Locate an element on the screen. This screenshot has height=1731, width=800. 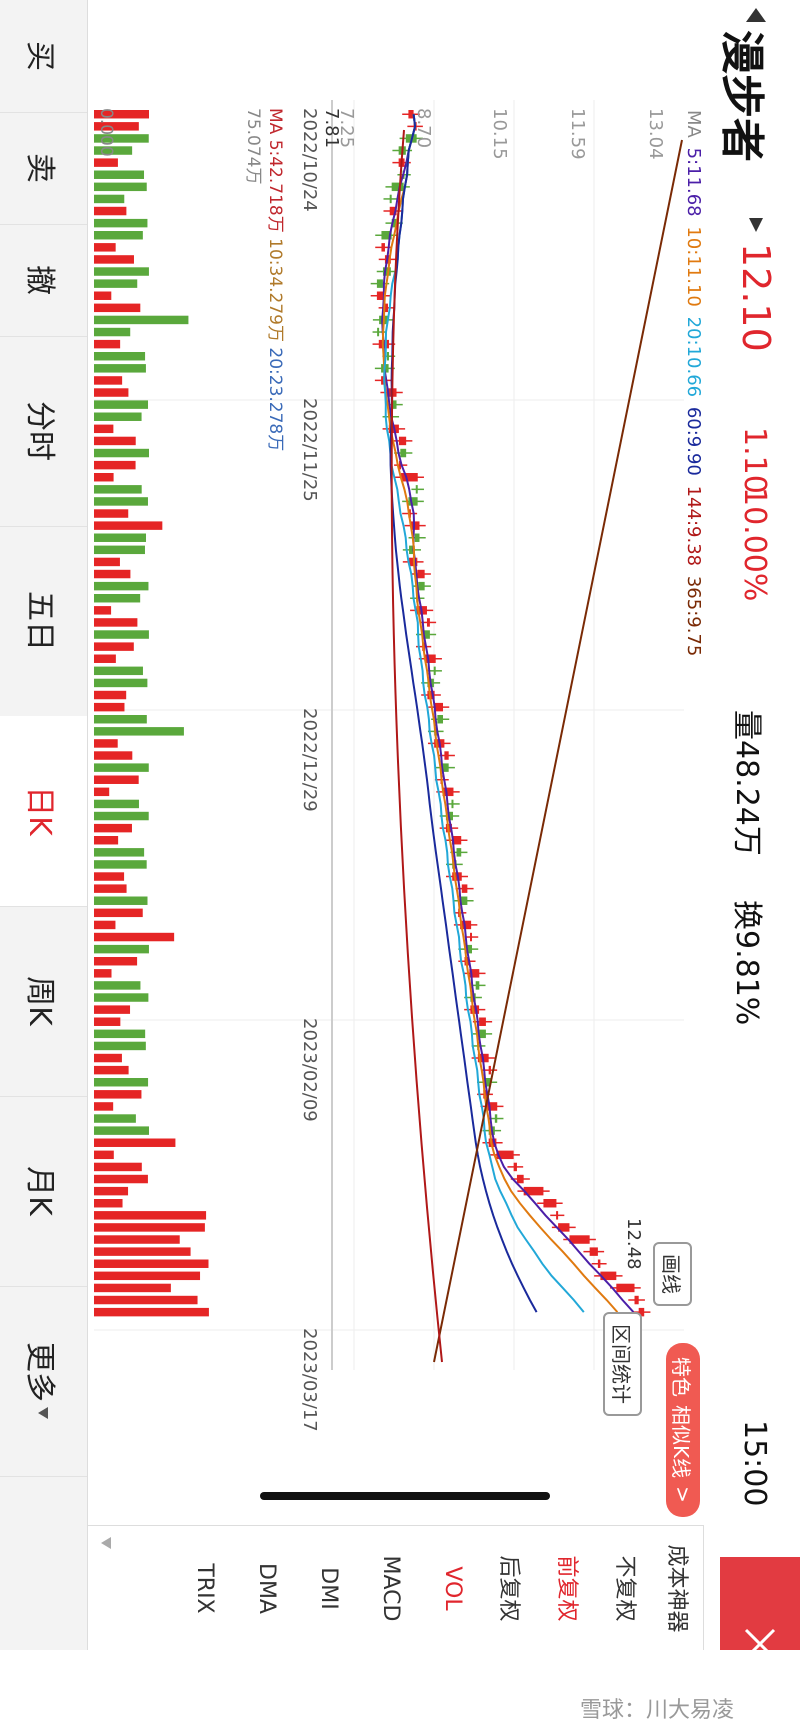
stock-name: 漫步者 is located at coordinates (741, 96).